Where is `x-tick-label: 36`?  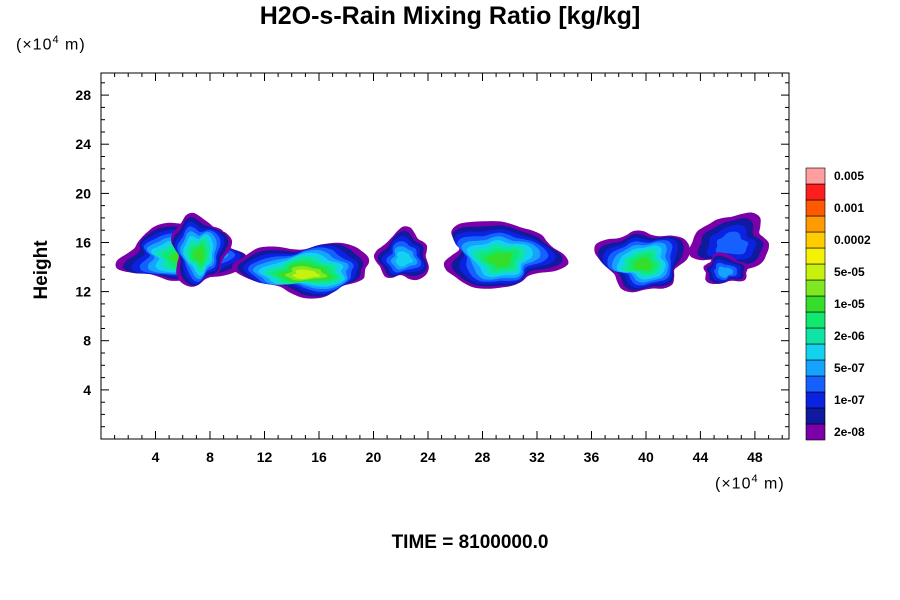 x-tick-label: 36 is located at coordinates (592, 457).